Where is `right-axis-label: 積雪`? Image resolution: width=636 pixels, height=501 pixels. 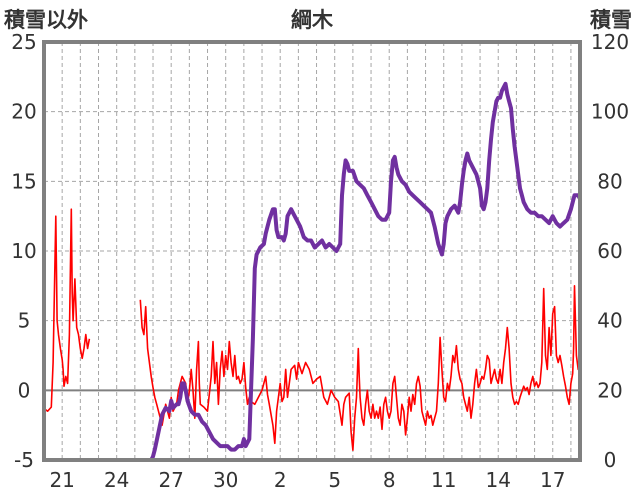
right-axis-label: 積雪 is located at coordinates (611, 20).